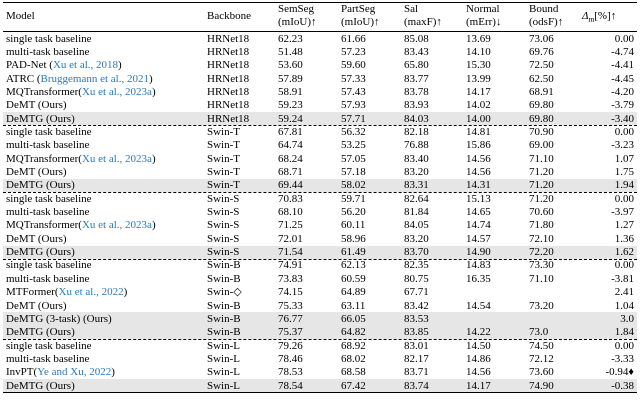 The width and height of the screenshot is (640, 407). Describe the element at coordinates (229, 16) in the screenshot. I see `header-cell: Backbone` at that location.